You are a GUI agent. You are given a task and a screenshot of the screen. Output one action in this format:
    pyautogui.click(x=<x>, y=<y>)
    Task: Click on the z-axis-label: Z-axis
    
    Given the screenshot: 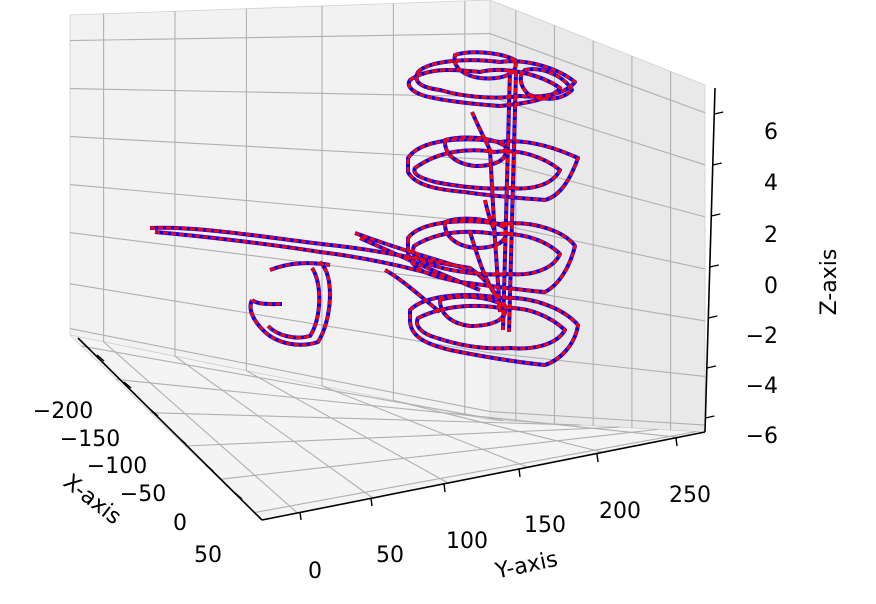 What is the action you would take?
    pyautogui.click(x=829, y=282)
    